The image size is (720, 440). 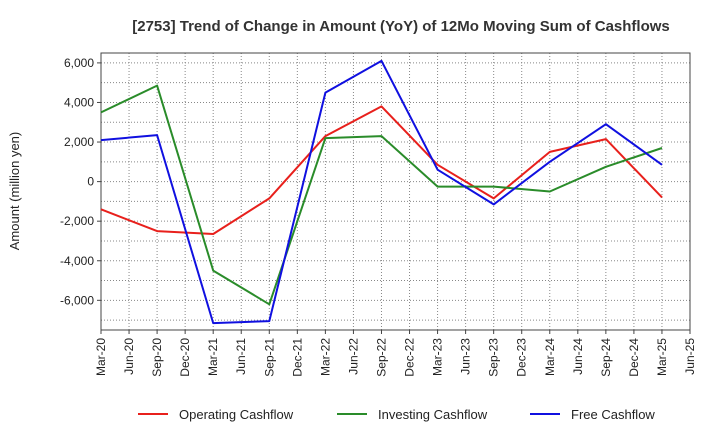 What do you see at coordinates (77, 221) in the screenshot?
I see `y-tick-label: -2,000` at bounding box center [77, 221].